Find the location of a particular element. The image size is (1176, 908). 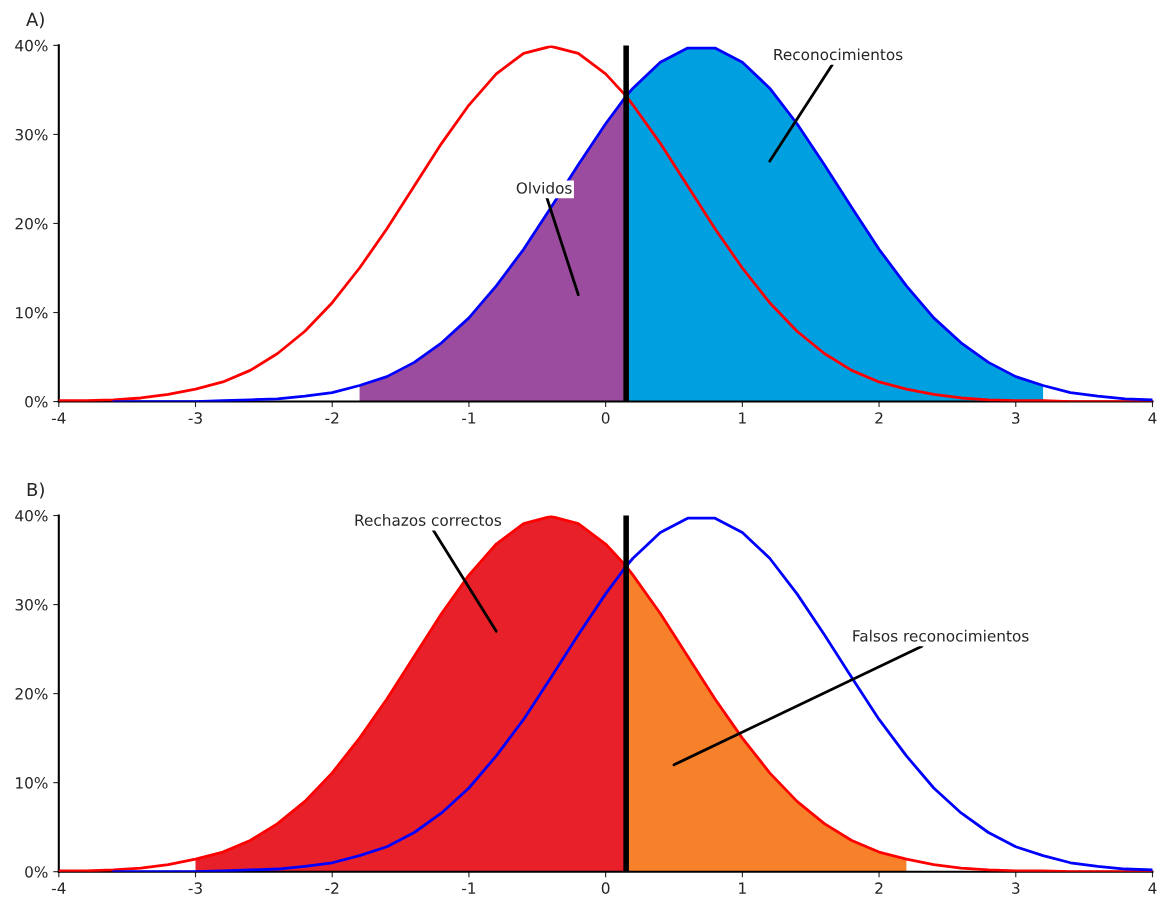

annotation: Olvidos is located at coordinates (544, 187).